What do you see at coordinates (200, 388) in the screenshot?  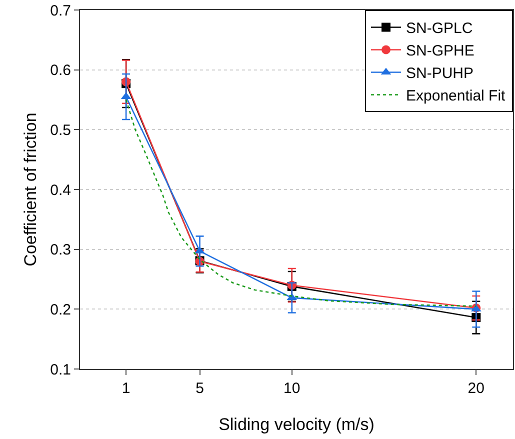 I see `x-tick-label: 5` at bounding box center [200, 388].